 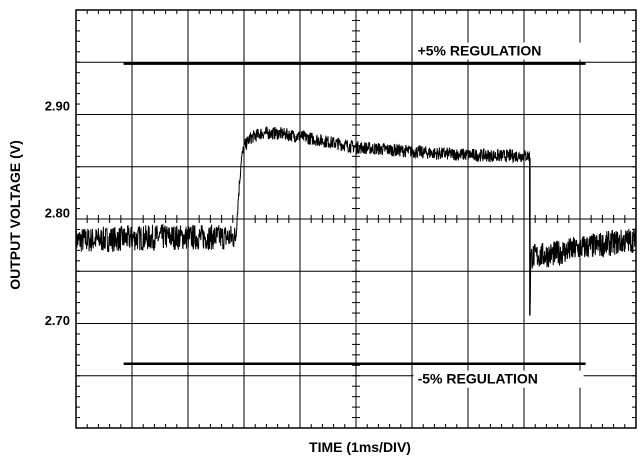 I want to click on regulation-label: +5% REGULATION, so click(x=480, y=51).